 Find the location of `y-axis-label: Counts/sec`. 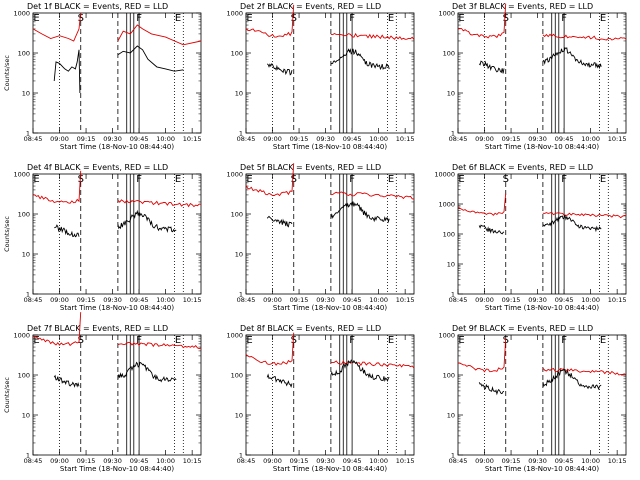

y-axis-label: Counts/sec is located at coordinates (7, 73).